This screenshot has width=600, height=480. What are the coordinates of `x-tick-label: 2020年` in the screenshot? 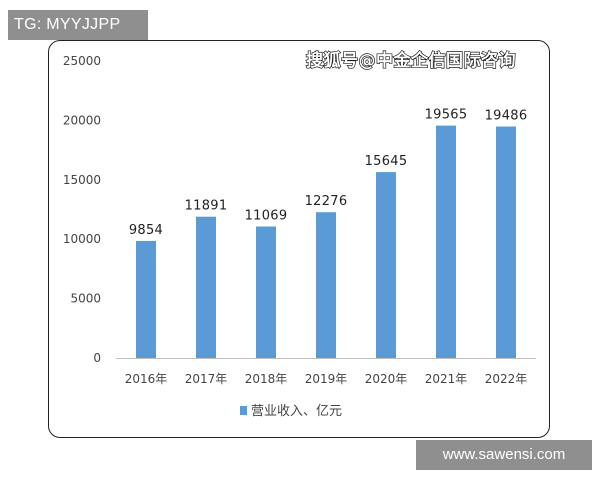 It's located at (386, 379).